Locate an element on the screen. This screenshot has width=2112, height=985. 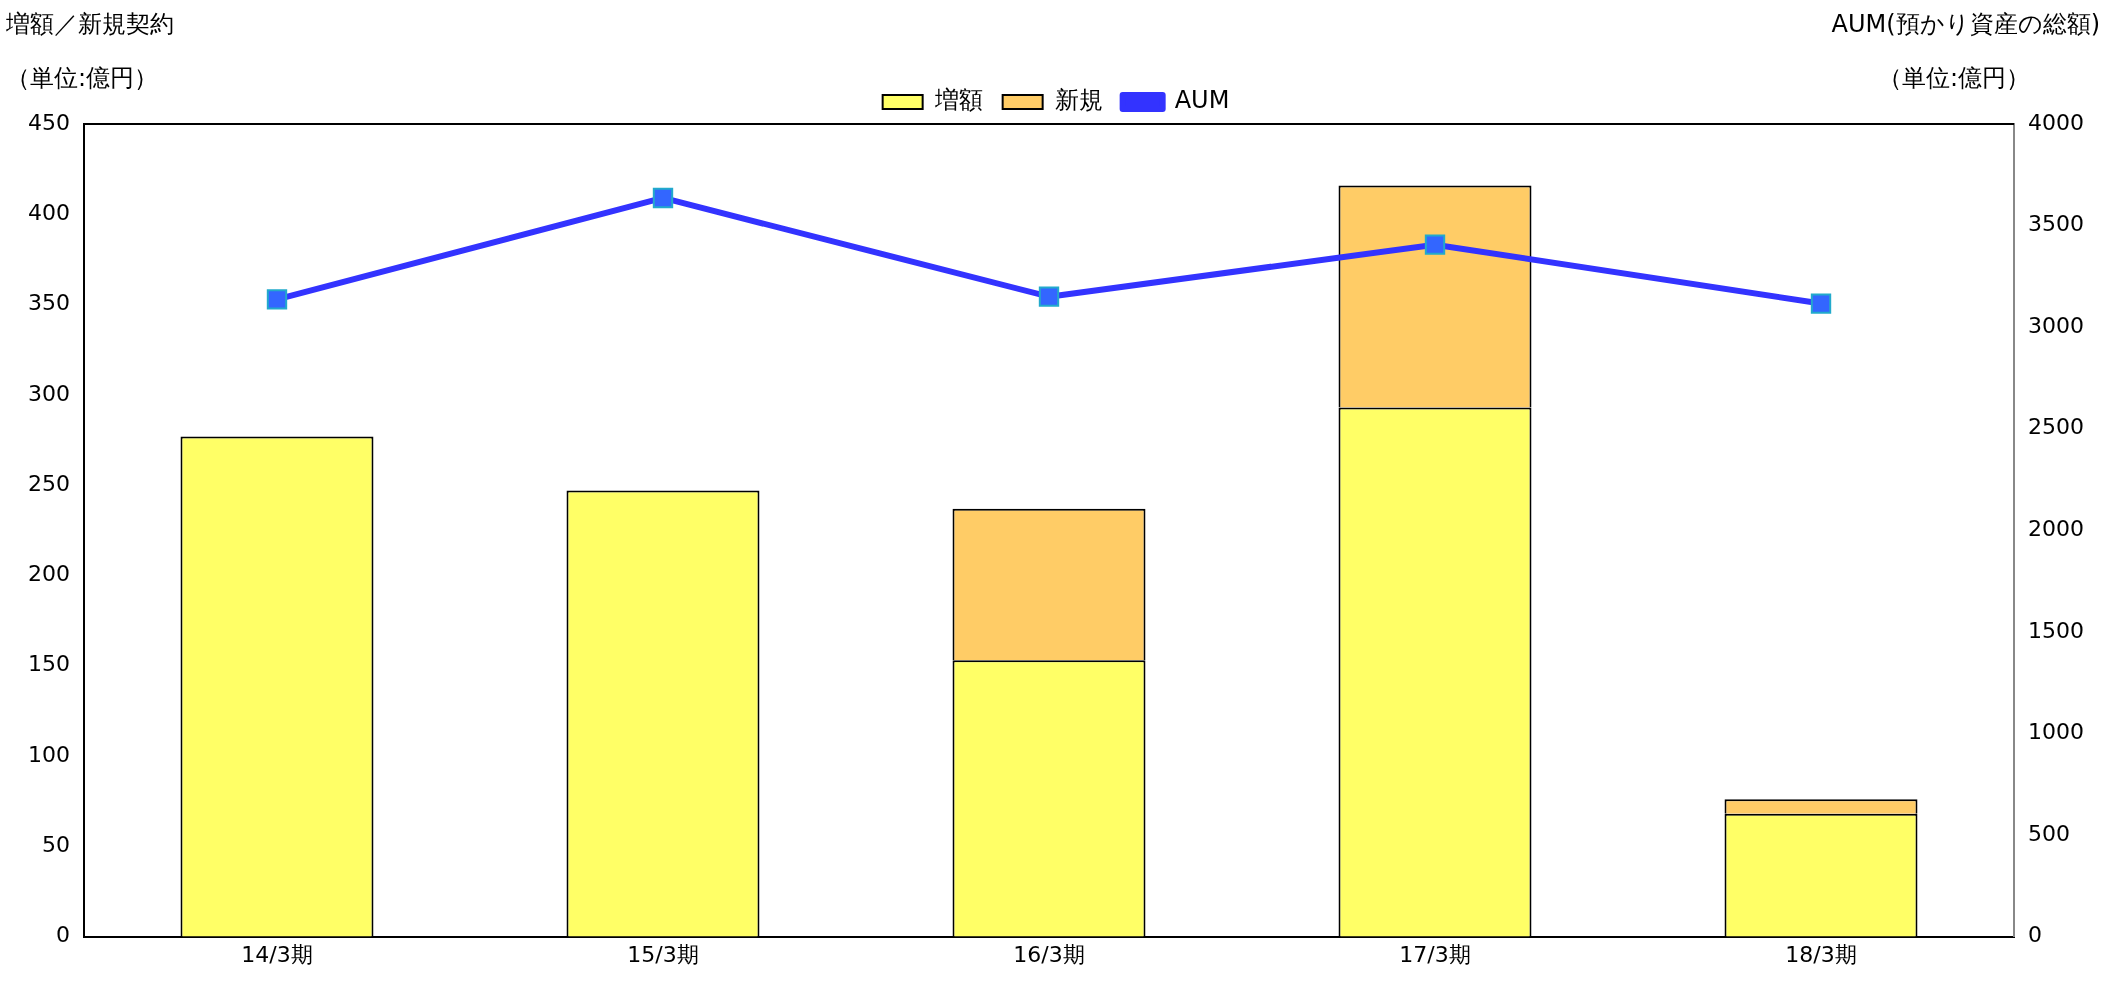
x-tick-label: 15/3期 is located at coordinates (663, 954).